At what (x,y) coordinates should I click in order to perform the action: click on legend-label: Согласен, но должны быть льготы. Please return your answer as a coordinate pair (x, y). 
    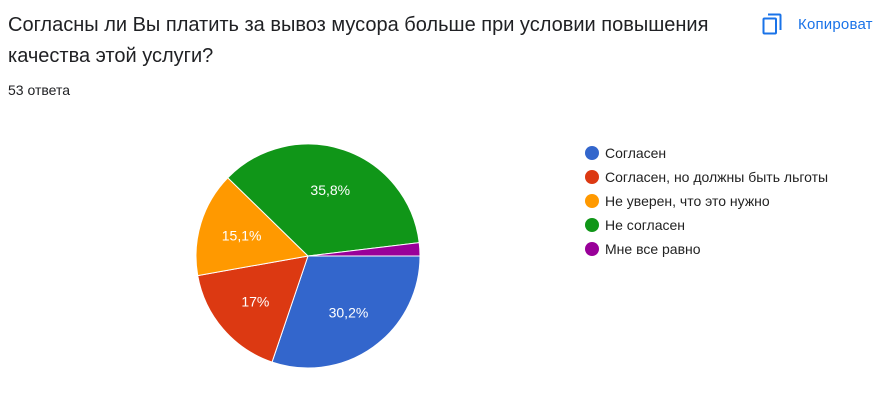
    Looking at the image, I should click on (717, 177).